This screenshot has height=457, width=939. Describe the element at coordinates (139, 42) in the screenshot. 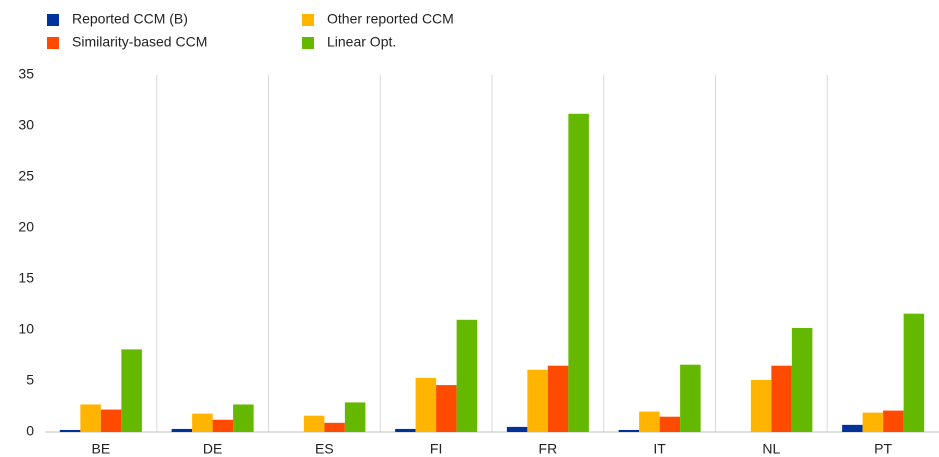

I see `legend-label: Similarity-based CCM` at that location.